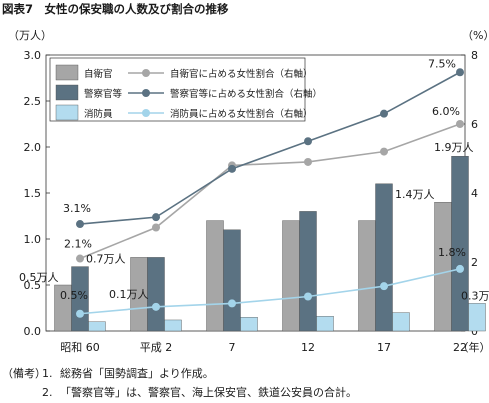  I want to click on right-axis-tick-label: 8, so click(474, 55).